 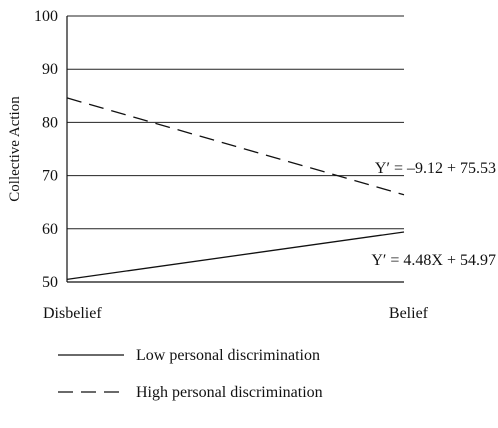 I want to click on legend-label-high: High personal discrimination, so click(x=229, y=392).